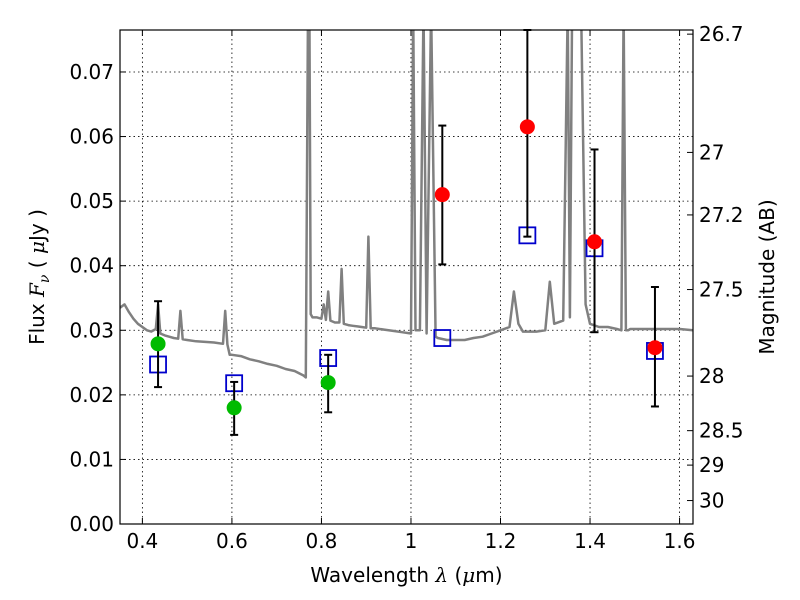  Describe the element at coordinates (501, 541) in the screenshot. I see `x-tick-label: 1.2` at that location.